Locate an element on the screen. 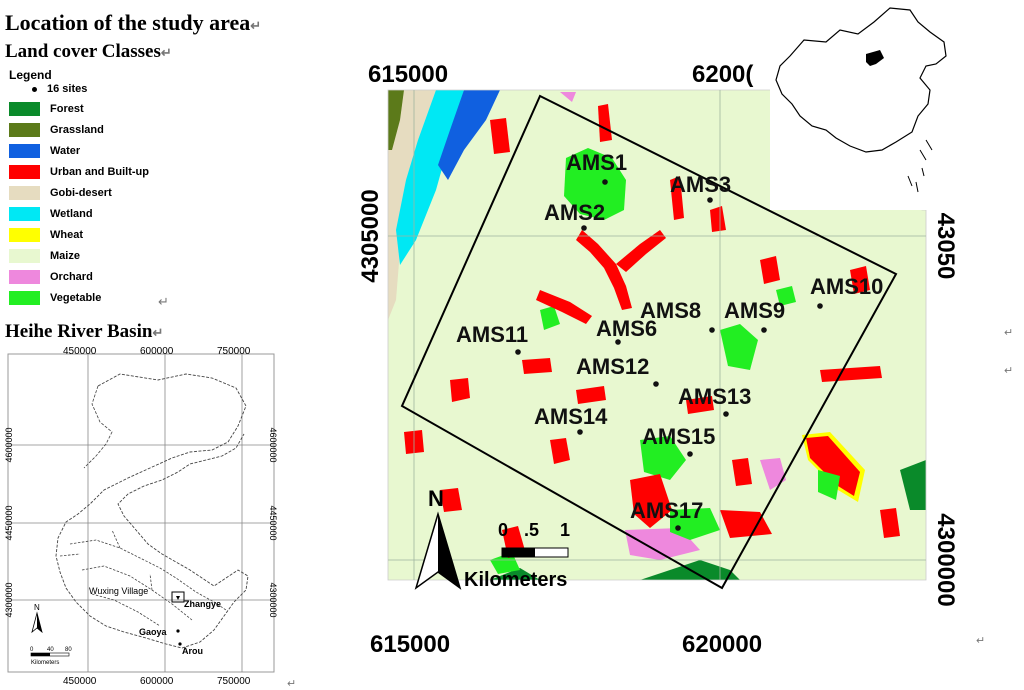 Image resolution: width=1024 pixels, height=690 pixels. legend-item: Forest is located at coordinates (46, 109).